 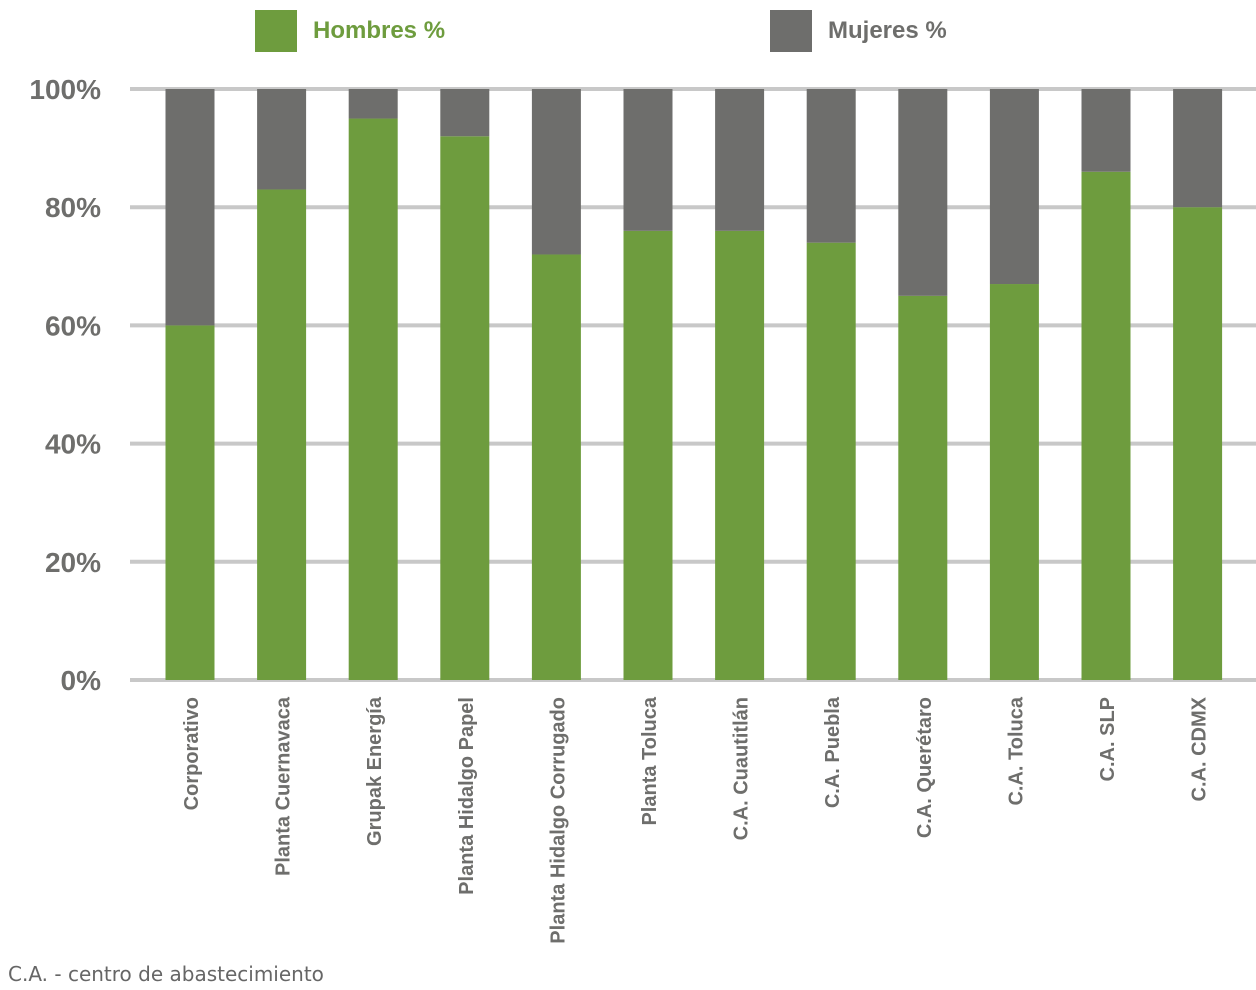 What do you see at coordinates (650, 760) in the screenshot?
I see `x-tick-label: Planta Toluca` at bounding box center [650, 760].